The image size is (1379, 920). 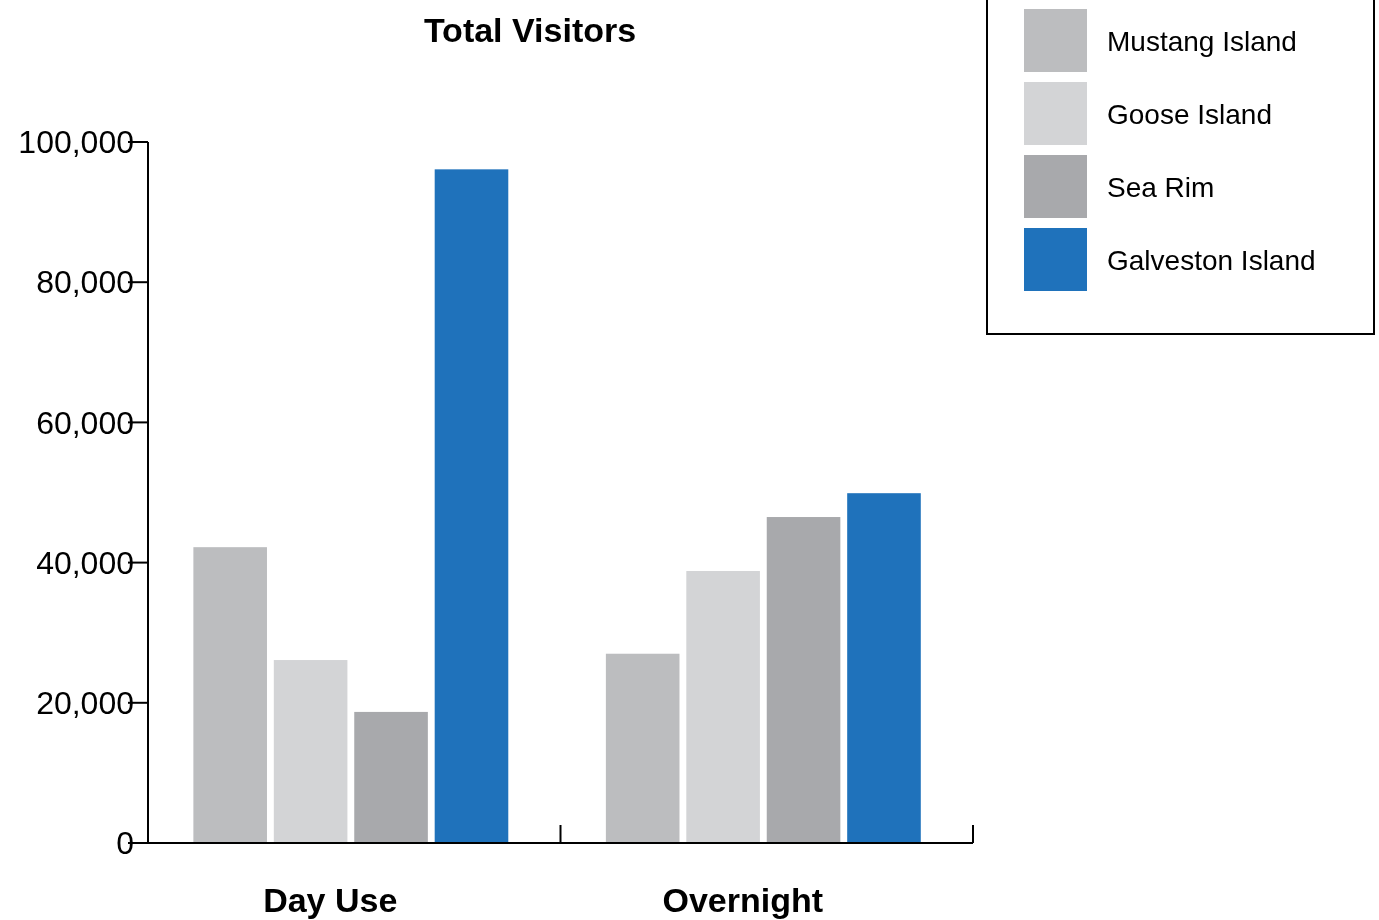 What do you see at coordinates (1202, 41) in the screenshot?
I see `legend-label: Mustang Island` at bounding box center [1202, 41].